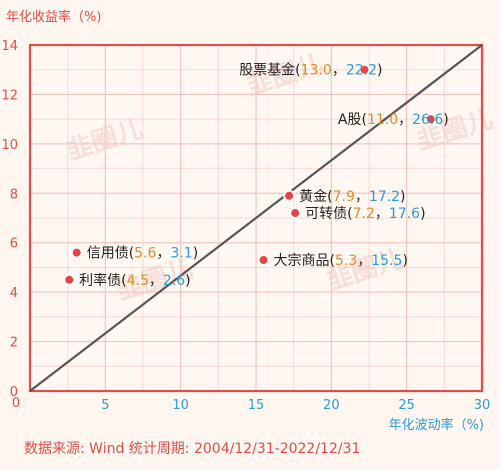  I want to click on label-segment: 17.2, so click(384, 197).